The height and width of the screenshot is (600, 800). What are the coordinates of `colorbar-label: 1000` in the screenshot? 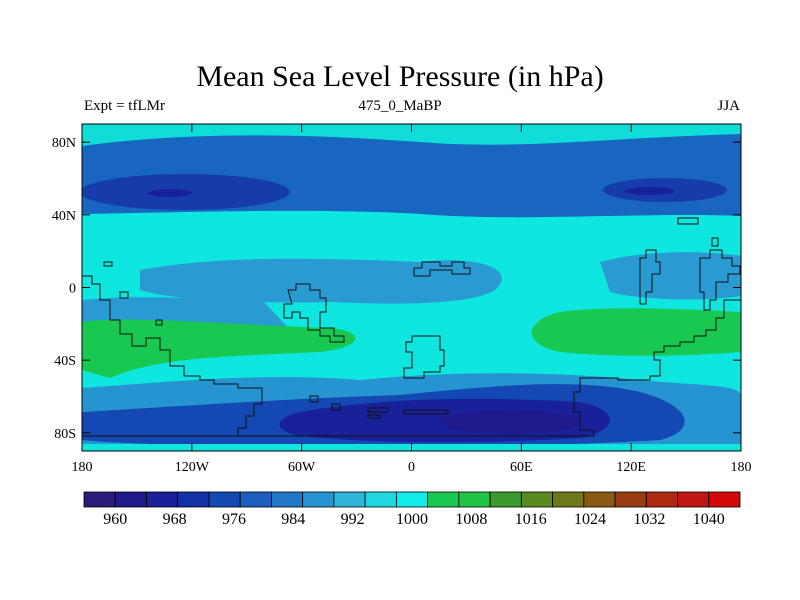 It's located at (412, 519).